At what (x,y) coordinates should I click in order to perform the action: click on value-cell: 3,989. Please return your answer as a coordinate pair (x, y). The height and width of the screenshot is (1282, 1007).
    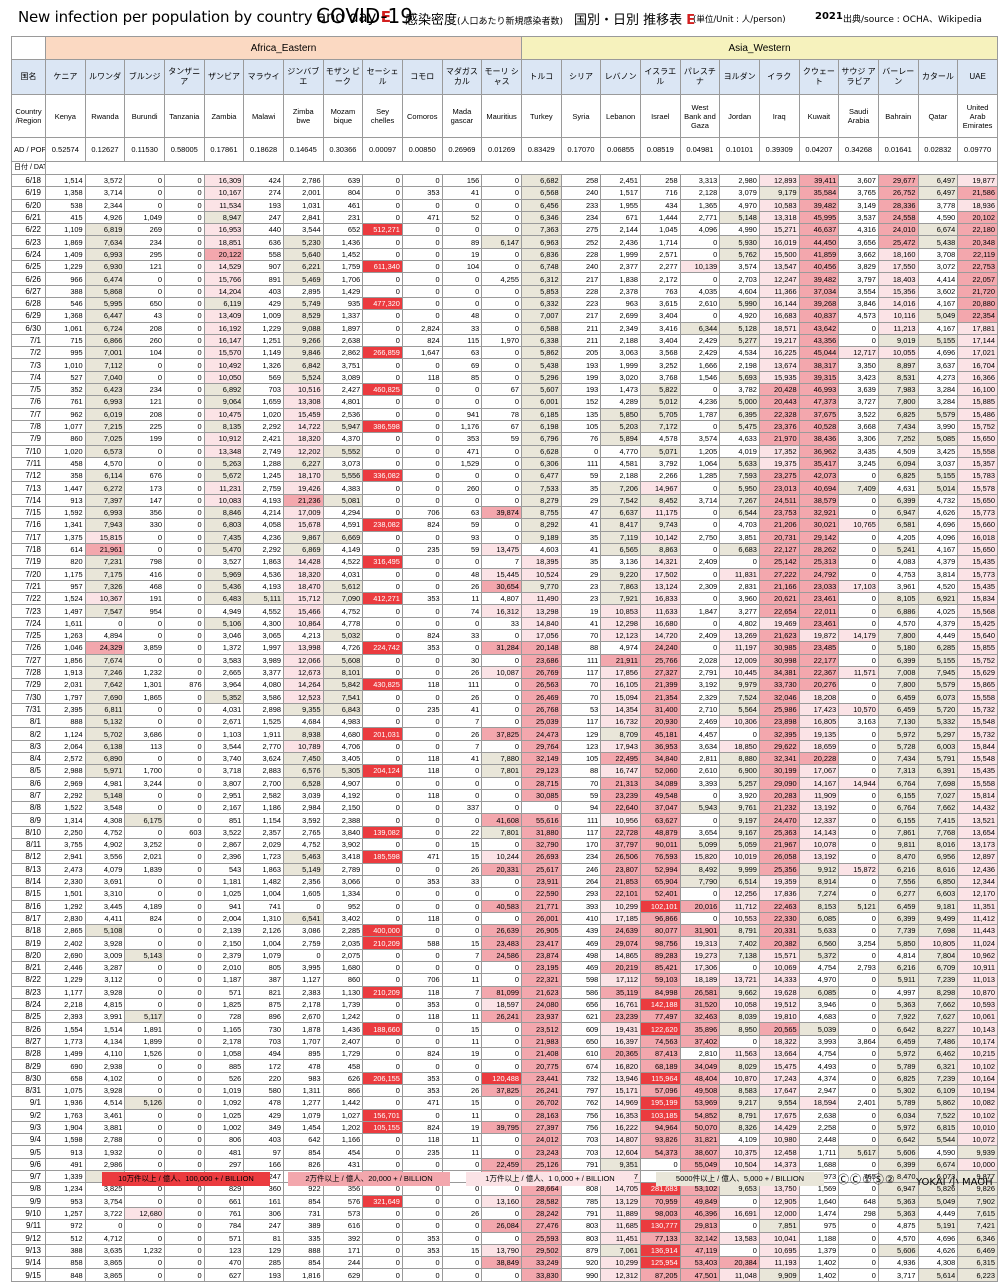
    Looking at the image, I should click on (263, 660).